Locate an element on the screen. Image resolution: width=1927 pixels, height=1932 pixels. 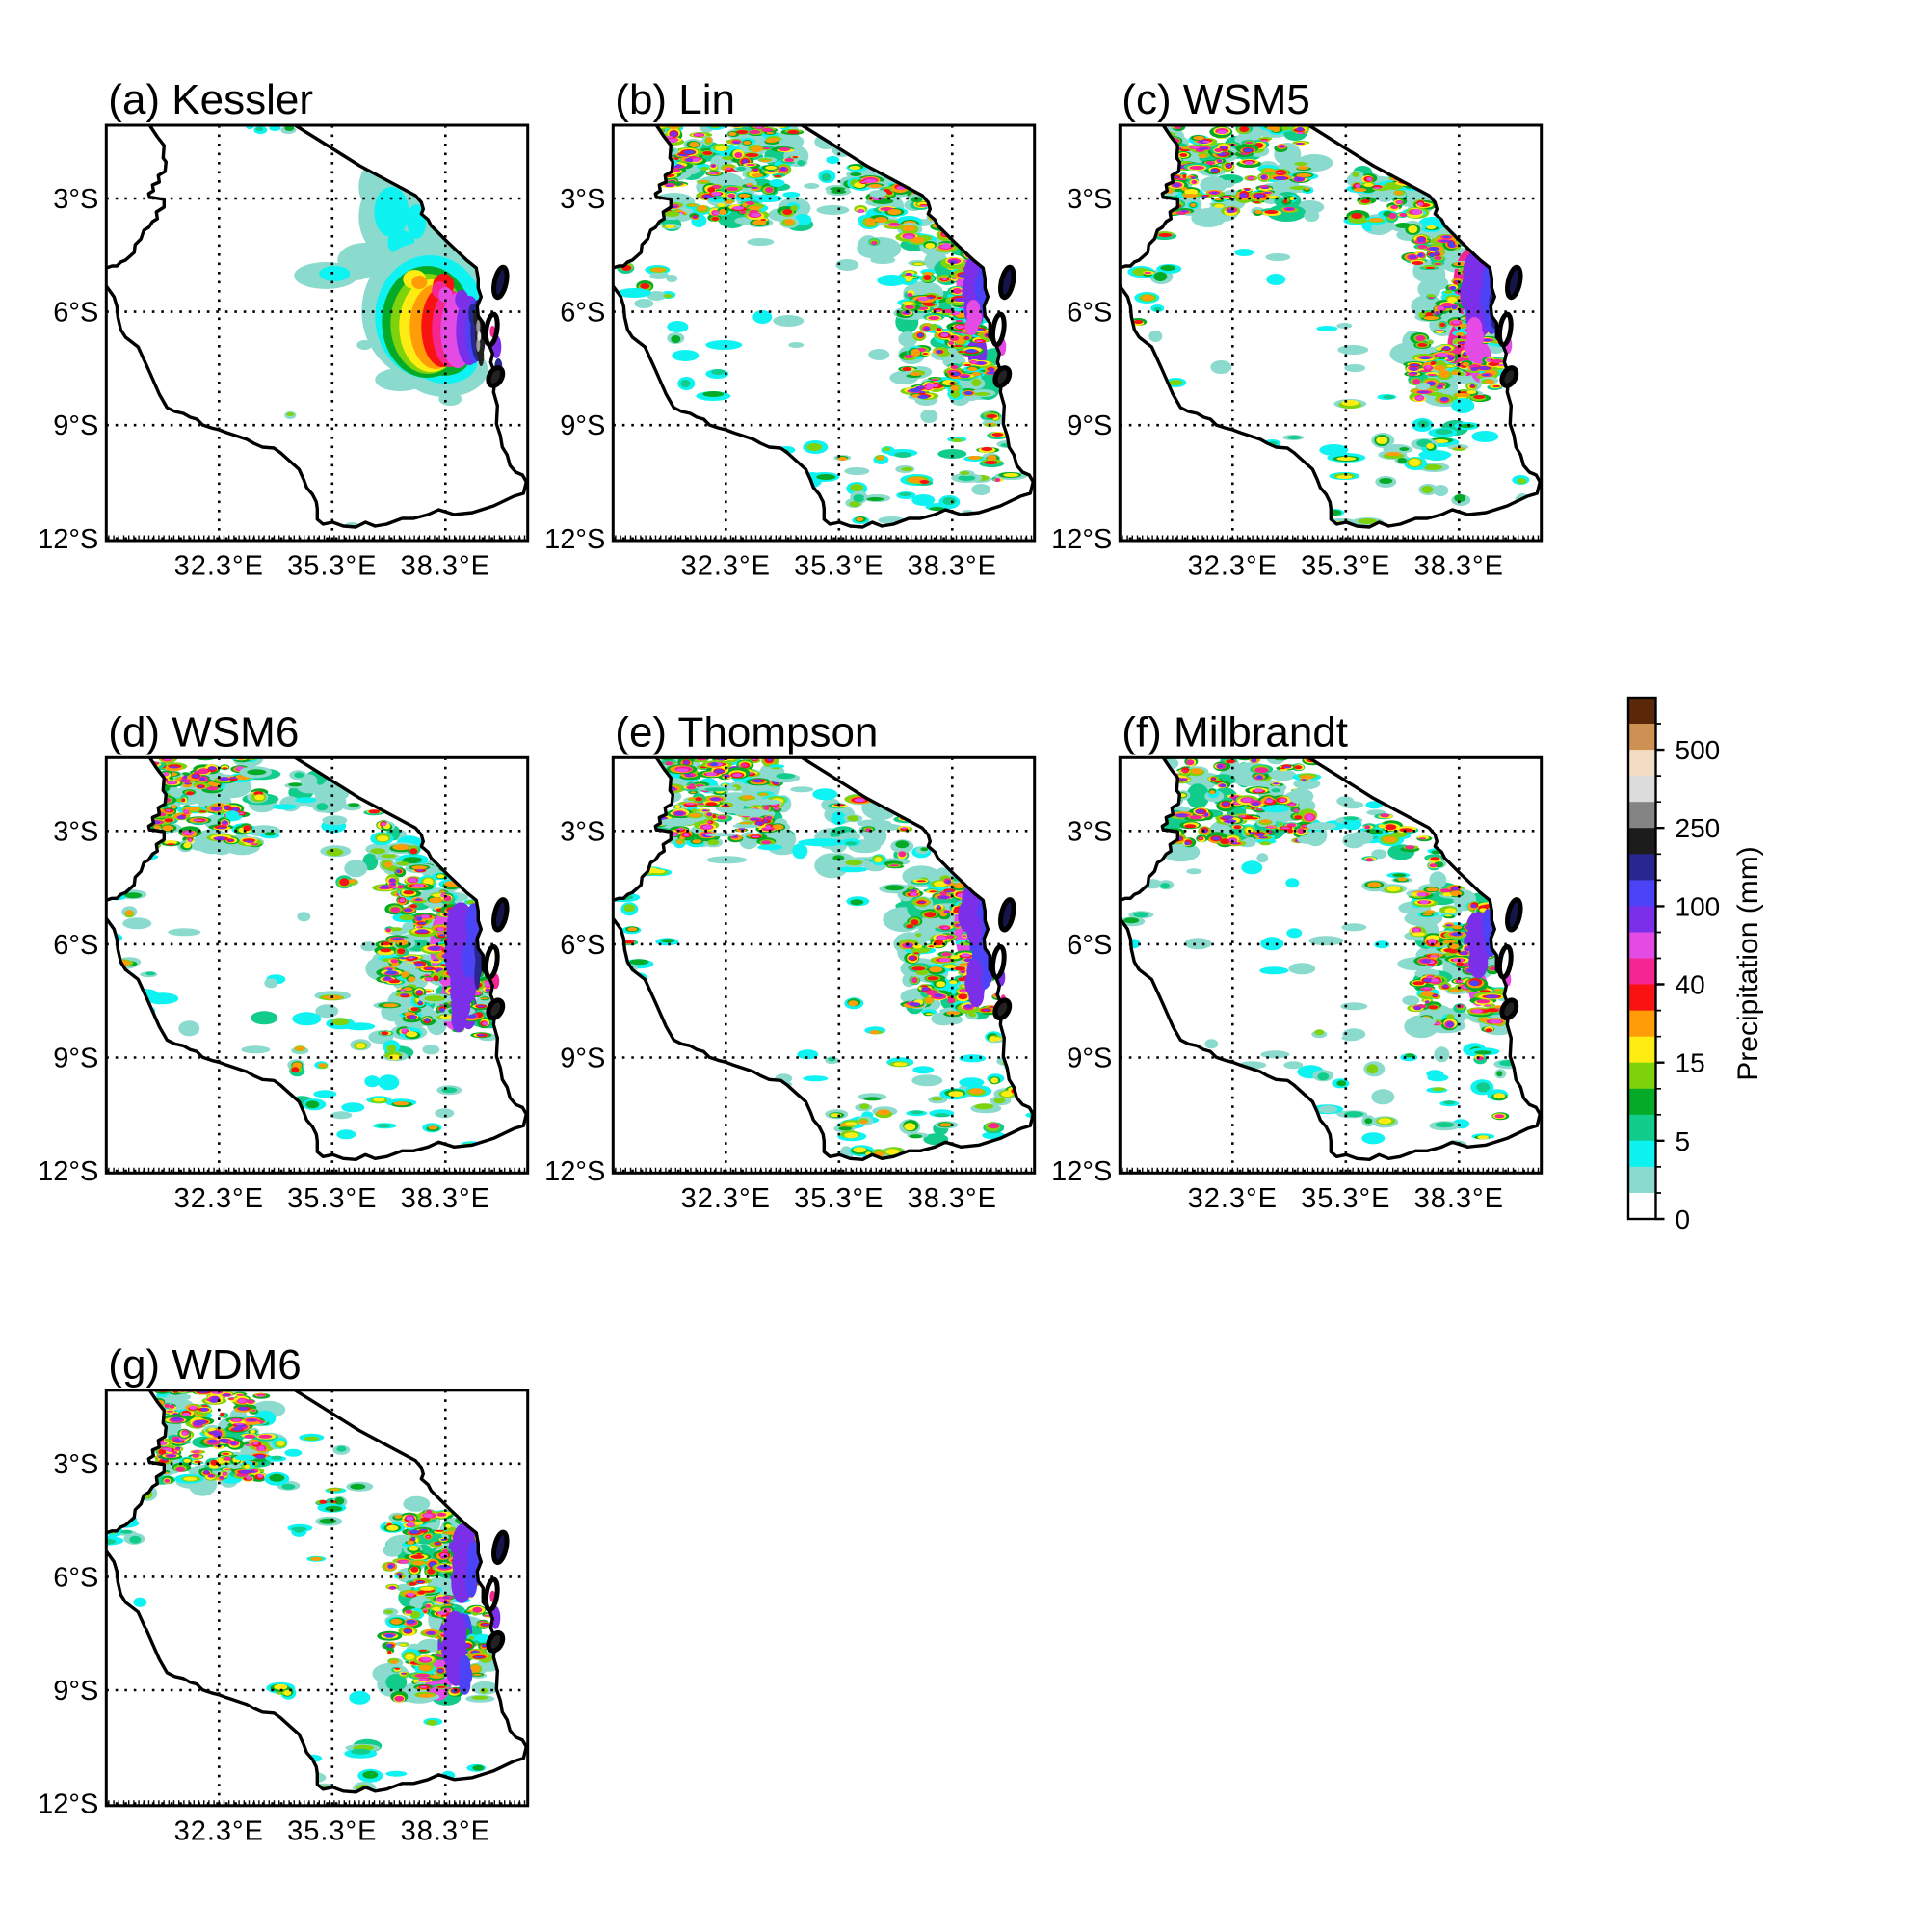
svg-text: (a) Kessler is located at coordinates (210, 99).